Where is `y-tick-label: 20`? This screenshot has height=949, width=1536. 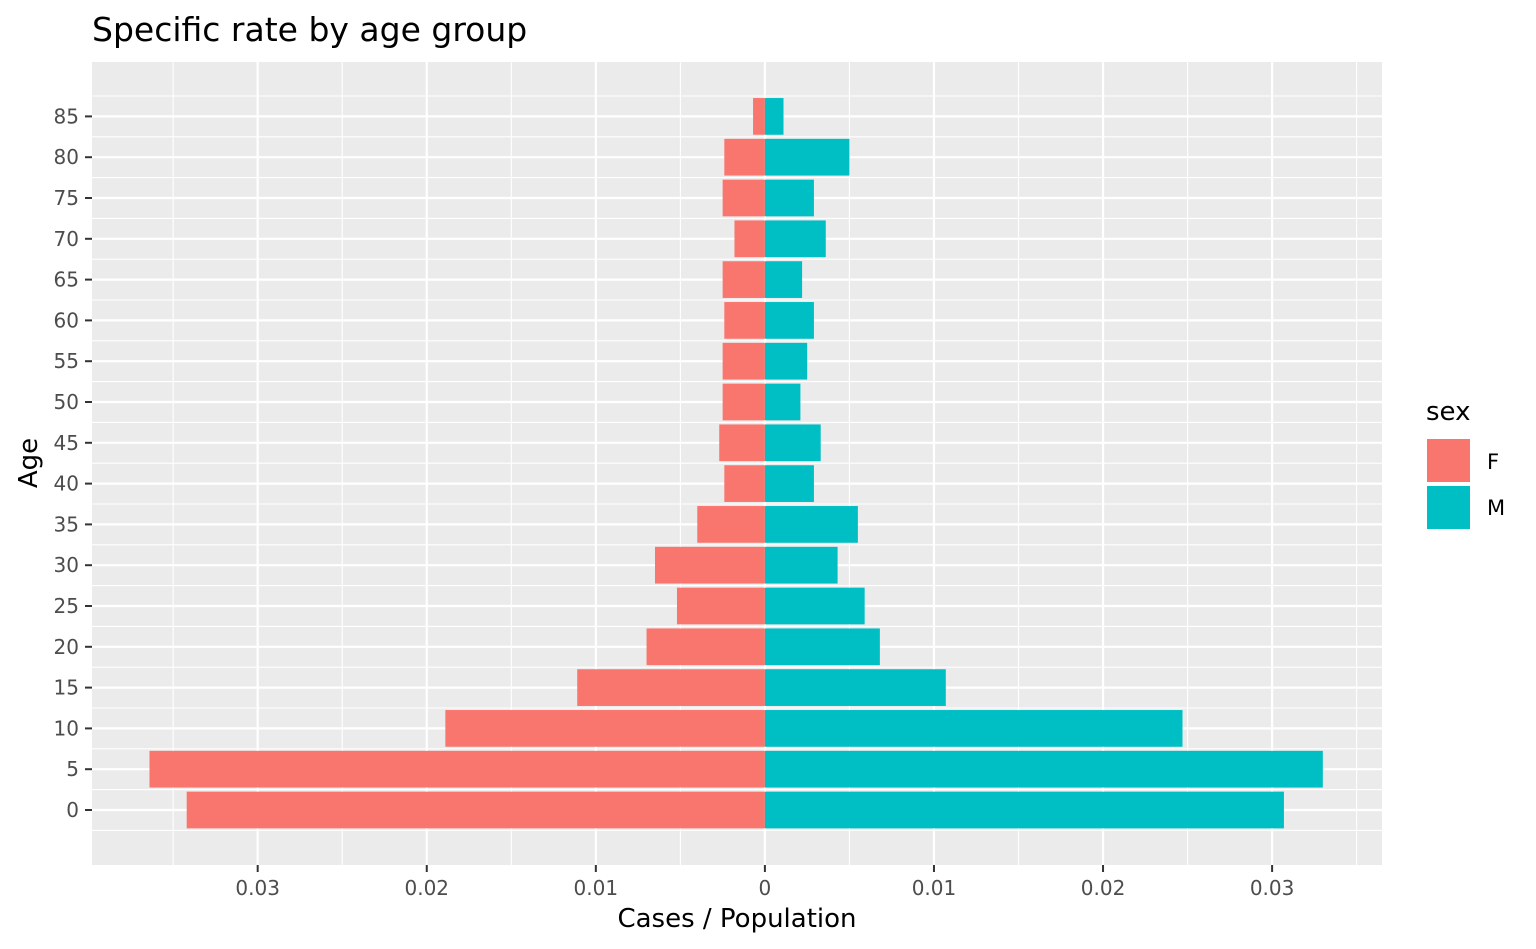 y-tick-label: 20 is located at coordinates (66, 647).